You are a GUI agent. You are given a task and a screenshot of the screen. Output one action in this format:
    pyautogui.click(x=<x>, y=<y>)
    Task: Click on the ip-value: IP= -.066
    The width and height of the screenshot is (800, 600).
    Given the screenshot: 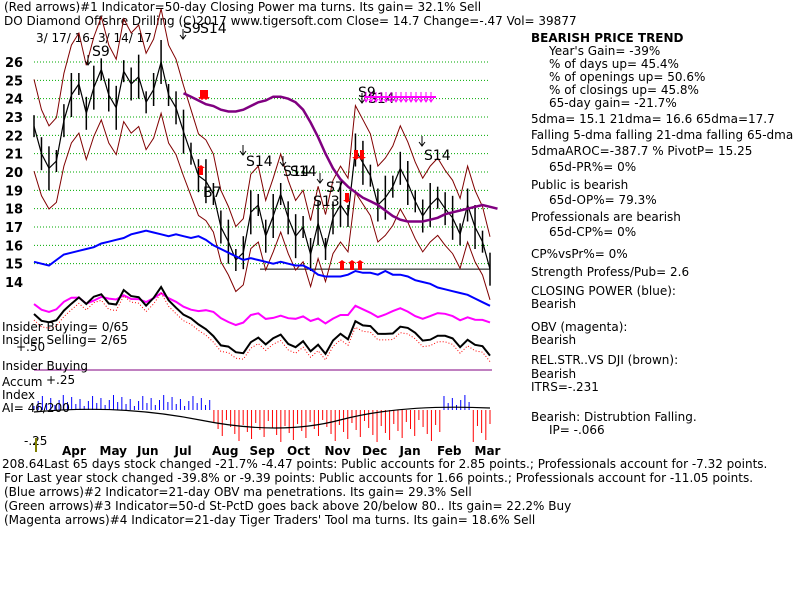 What is the action you would take?
    pyautogui.click(x=577, y=430)
    